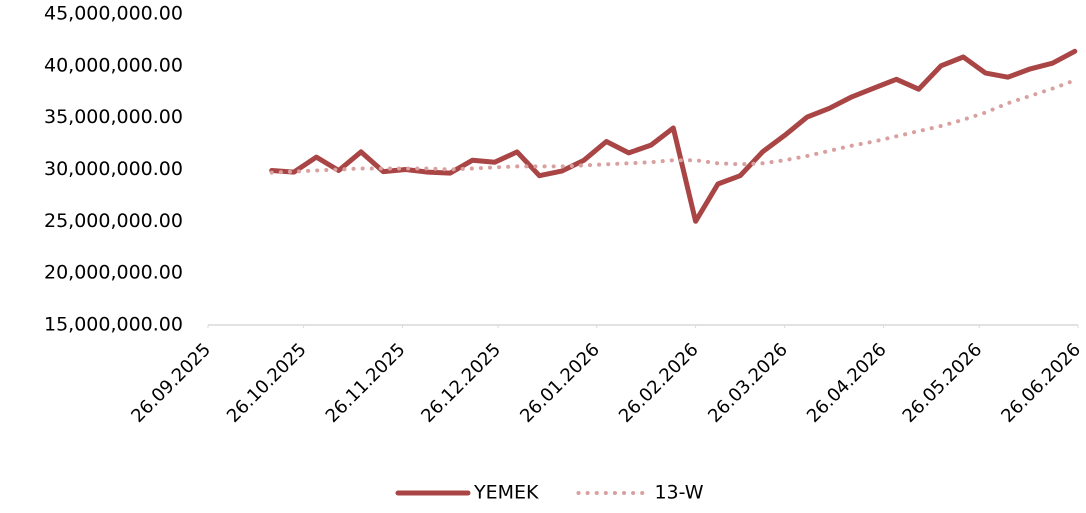  I want to click on x-tick-label: 26.03.2026, so click(748, 383).